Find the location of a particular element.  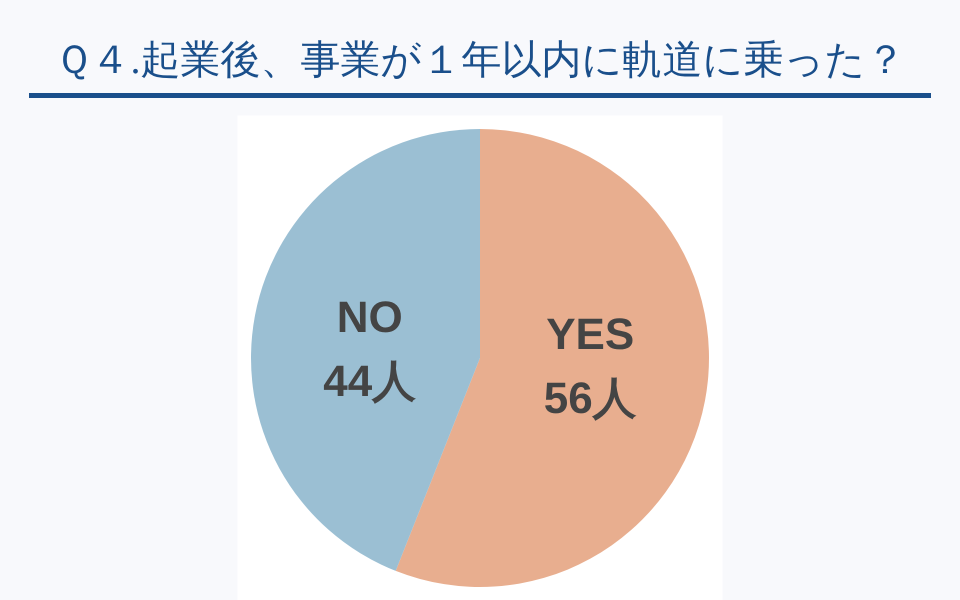

slice-label: YES is located at coordinates (590, 334).